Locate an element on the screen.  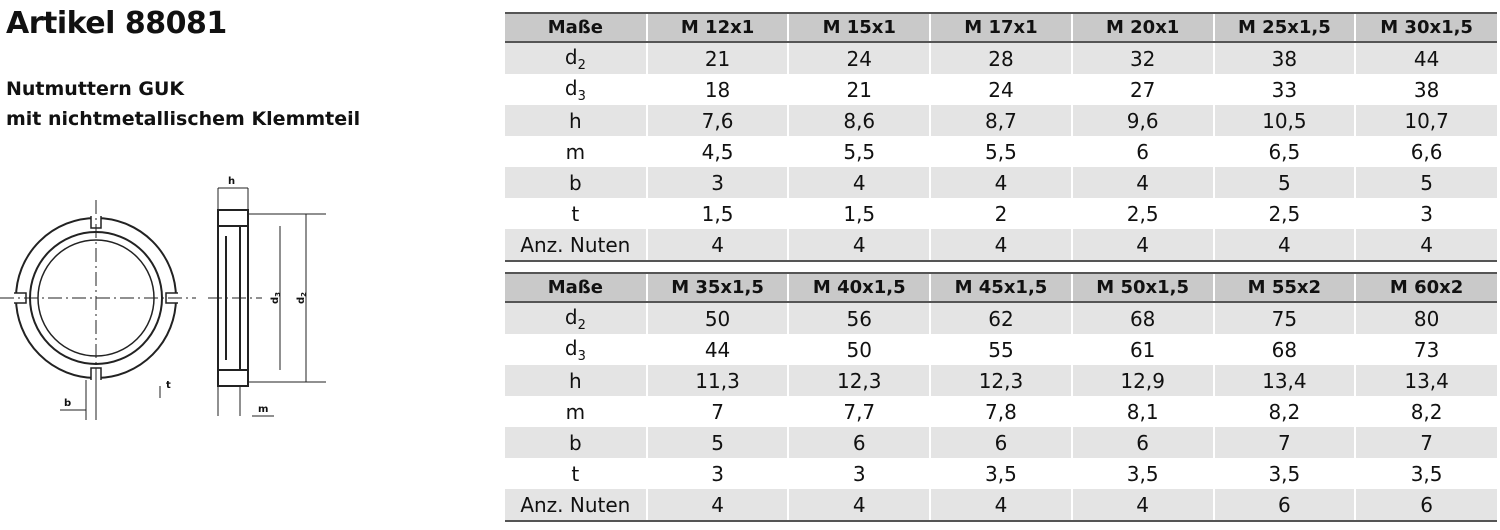
cell: 75 is located at coordinates (1284, 318).